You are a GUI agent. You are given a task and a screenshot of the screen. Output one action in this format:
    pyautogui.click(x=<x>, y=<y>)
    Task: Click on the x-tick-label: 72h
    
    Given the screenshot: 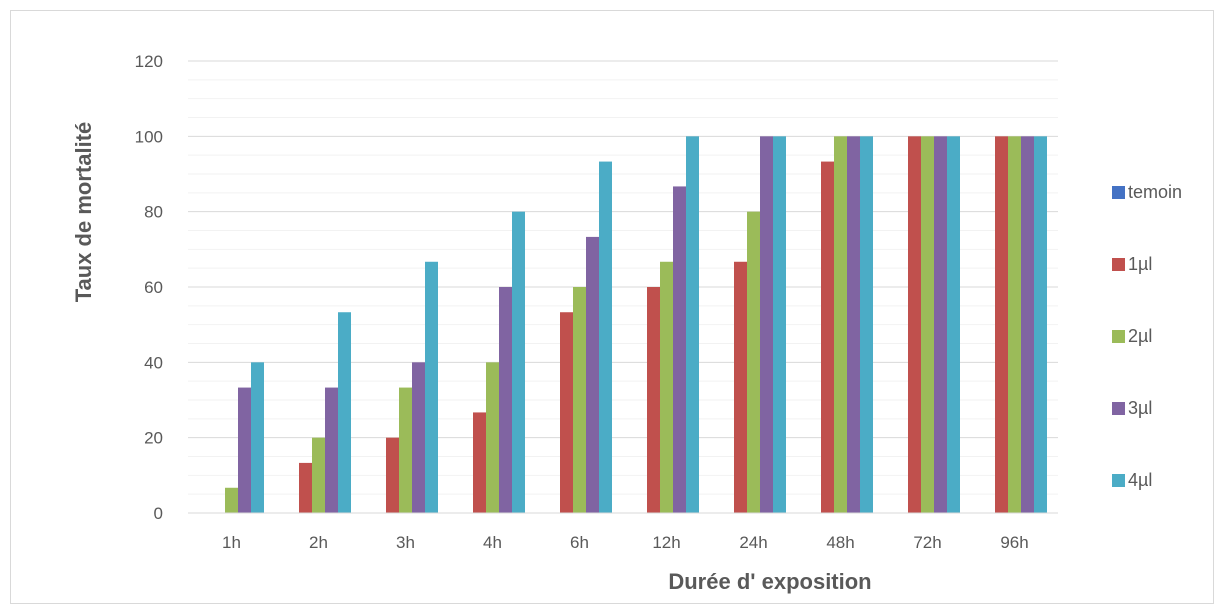 What is the action you would take?
    pyautogui.click(x=927, y=542)
    